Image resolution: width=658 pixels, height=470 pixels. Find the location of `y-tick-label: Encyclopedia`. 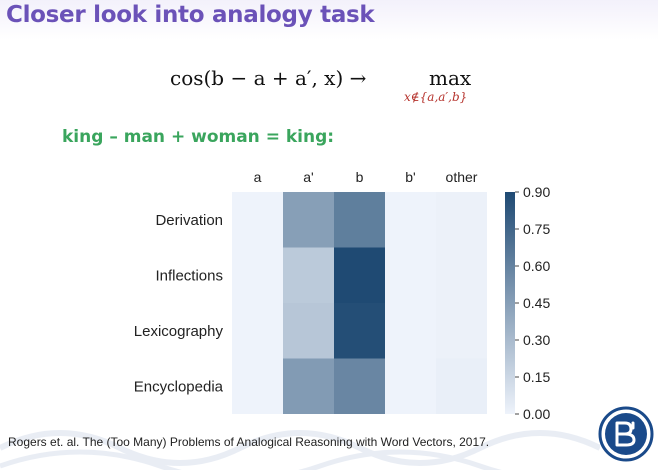

y-tick-label: Encyclopedia is located at coordinates (179, 386).